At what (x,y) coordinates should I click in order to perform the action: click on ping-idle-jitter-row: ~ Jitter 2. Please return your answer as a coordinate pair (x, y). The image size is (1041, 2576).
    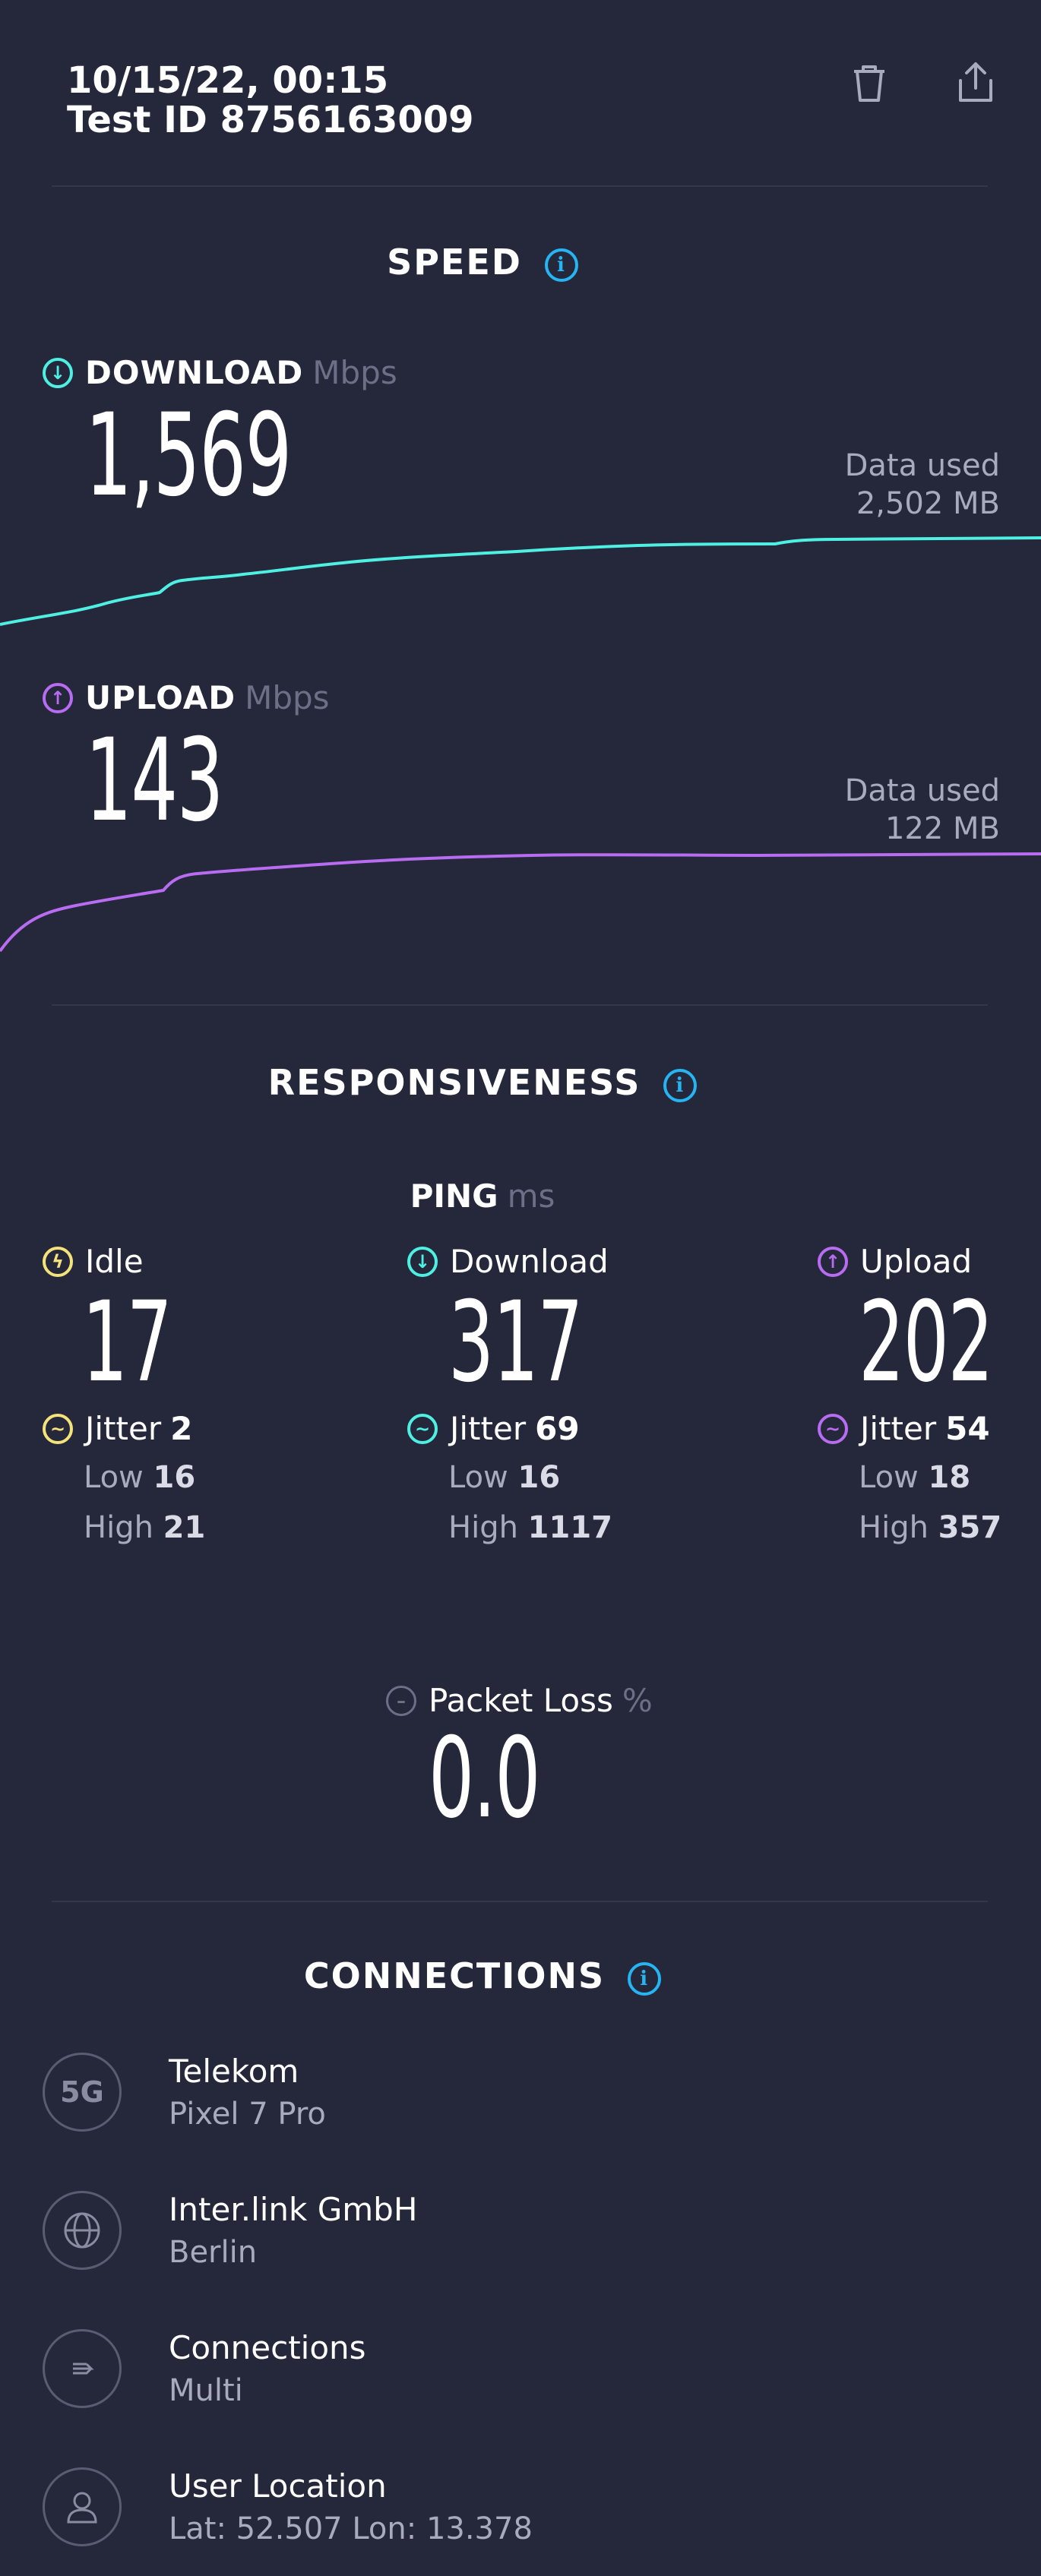
    Looking at the image, I should click on (118, 1428).